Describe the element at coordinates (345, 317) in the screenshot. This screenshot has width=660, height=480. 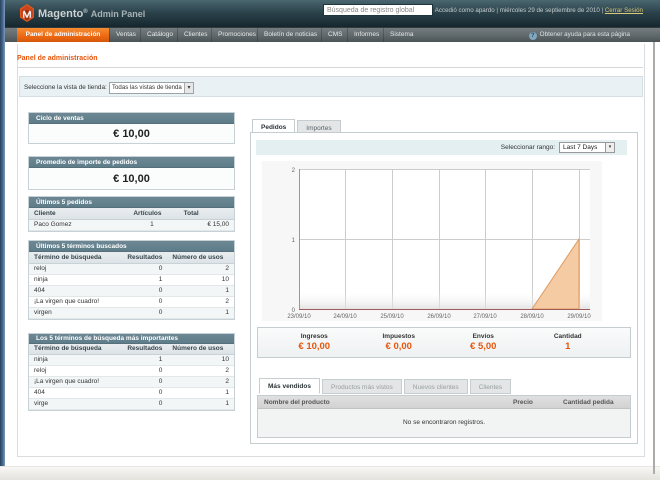
I see `svg-text: 24/09/10` at that location.